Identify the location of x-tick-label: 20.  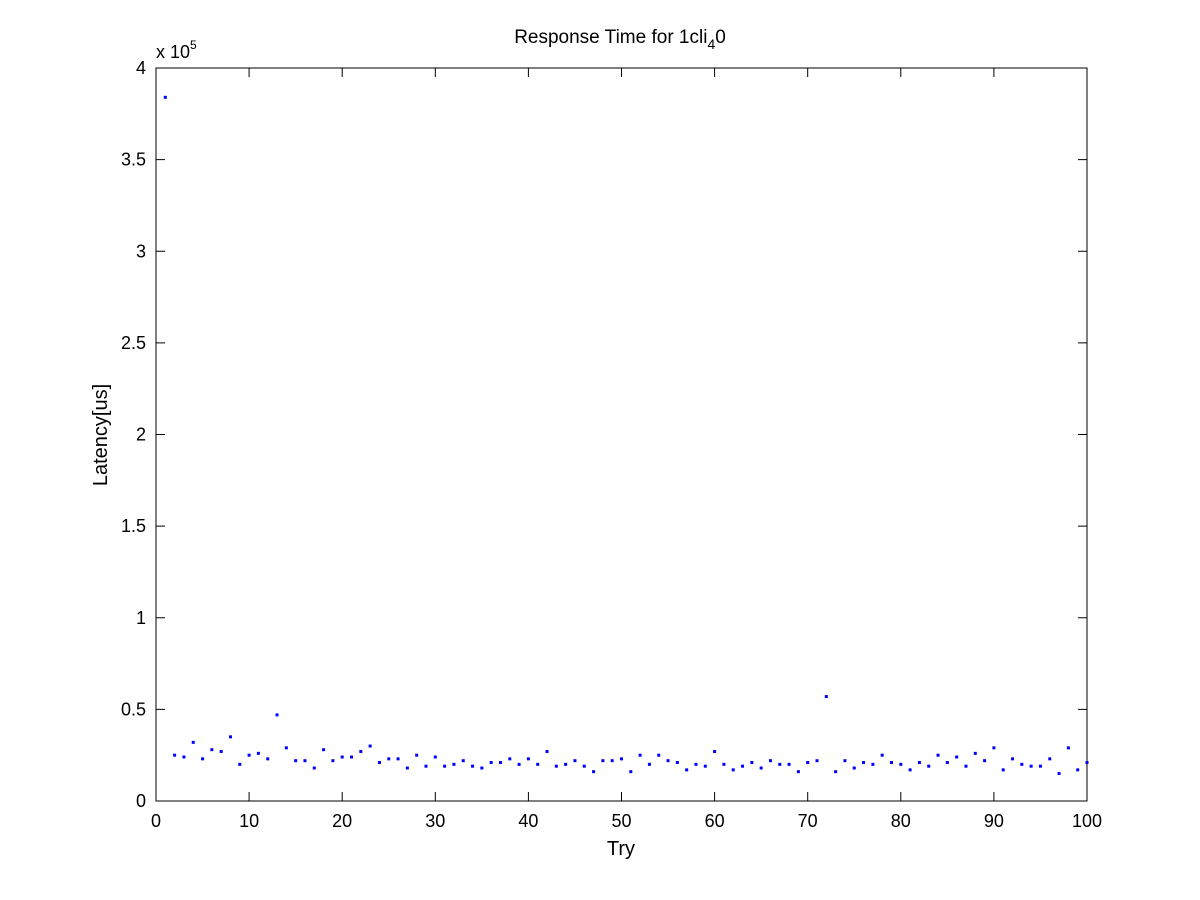
(342, 821).